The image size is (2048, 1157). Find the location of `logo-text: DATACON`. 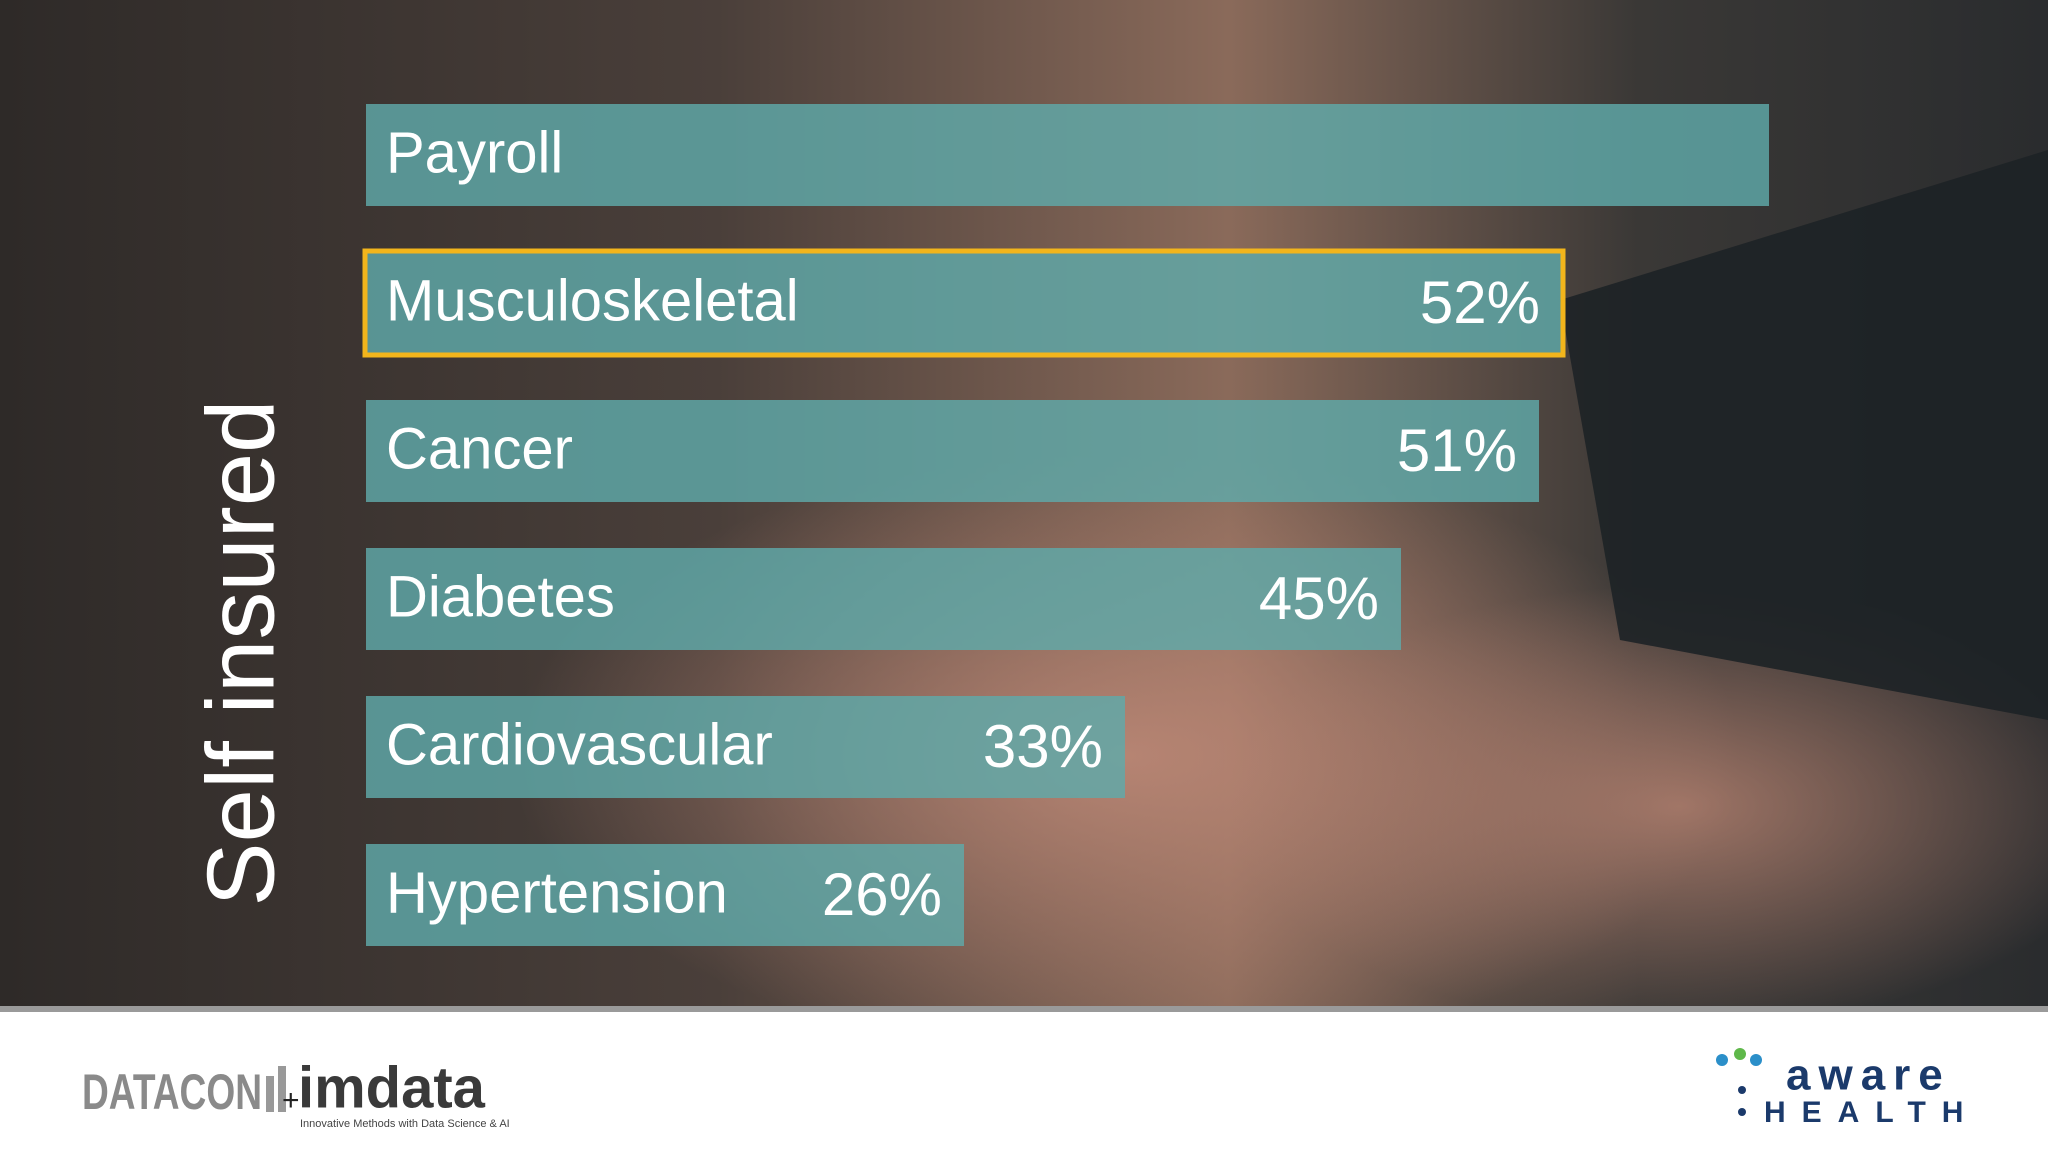

logo-text: DATACON is located at coordinates (172, 1092).